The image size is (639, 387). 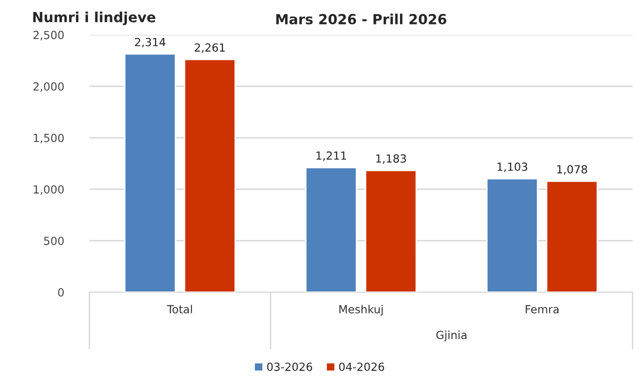 What do you see at coordinates (361, 310) in the screenshot?
I see `x-tick-label: Meshkuj` at bounding box center [361, 310].